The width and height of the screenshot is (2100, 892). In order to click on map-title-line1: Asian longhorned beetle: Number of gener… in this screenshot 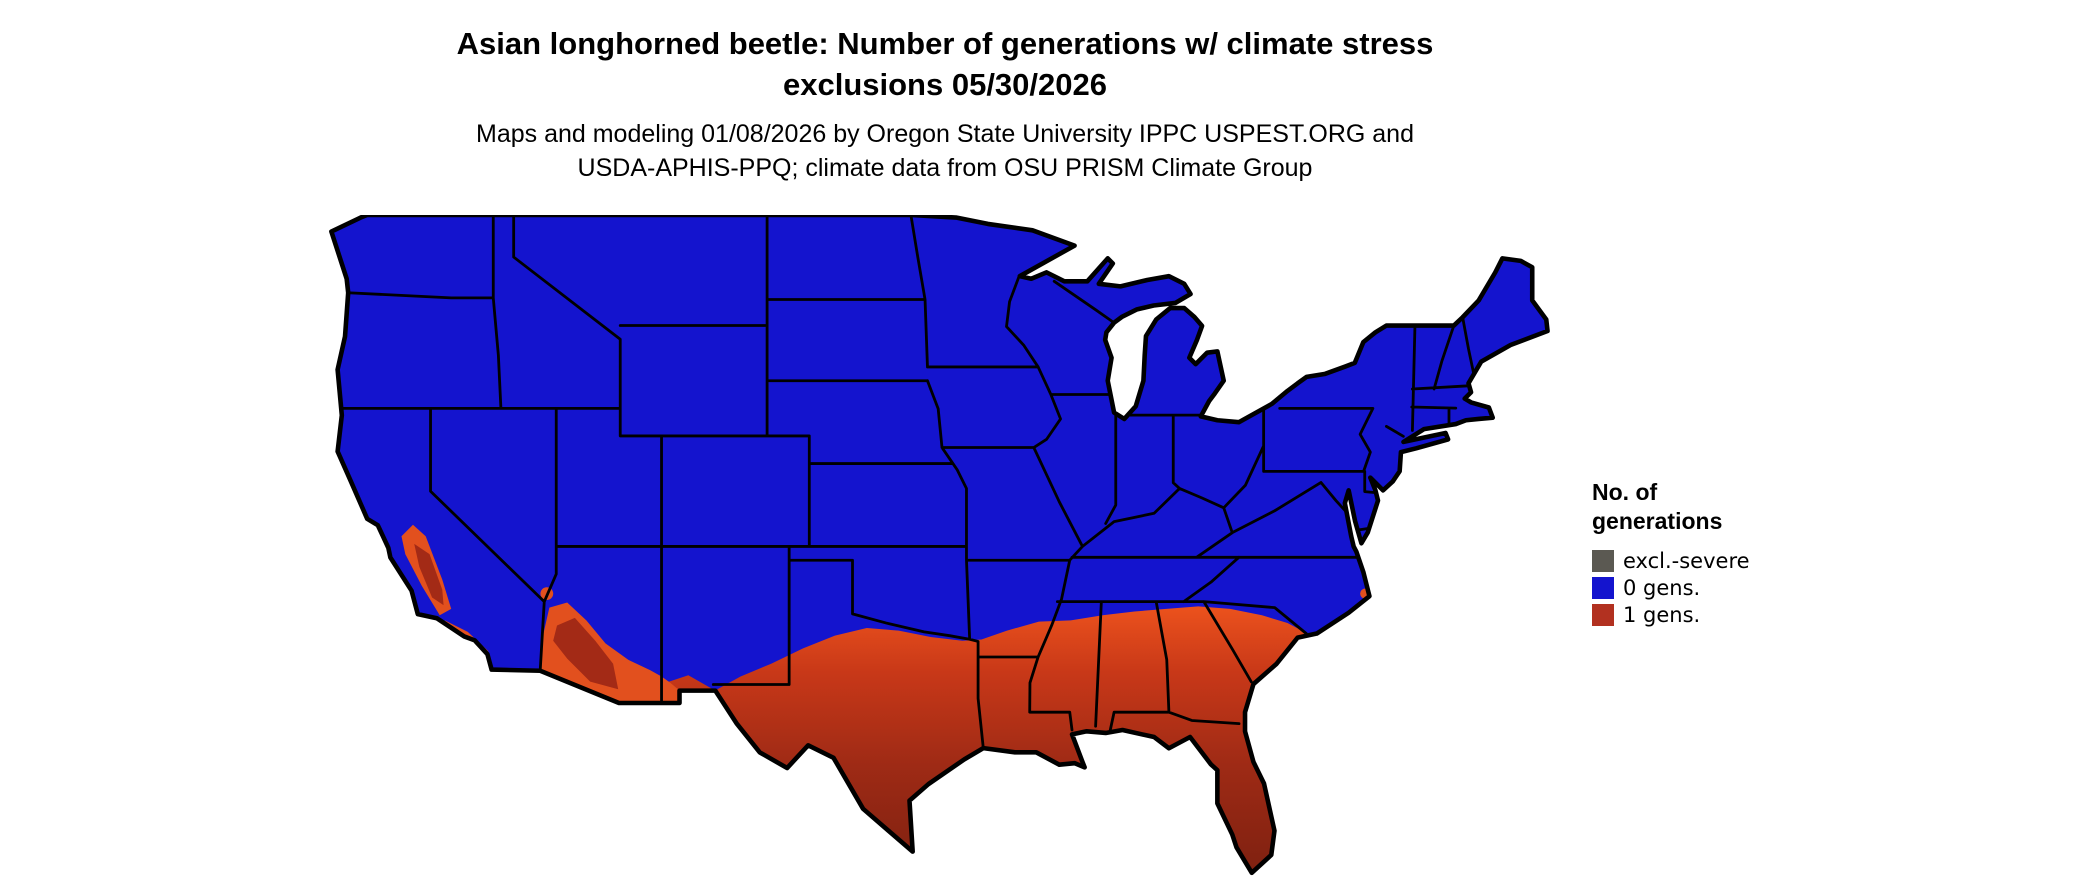, I will do `click(945, 43)`.